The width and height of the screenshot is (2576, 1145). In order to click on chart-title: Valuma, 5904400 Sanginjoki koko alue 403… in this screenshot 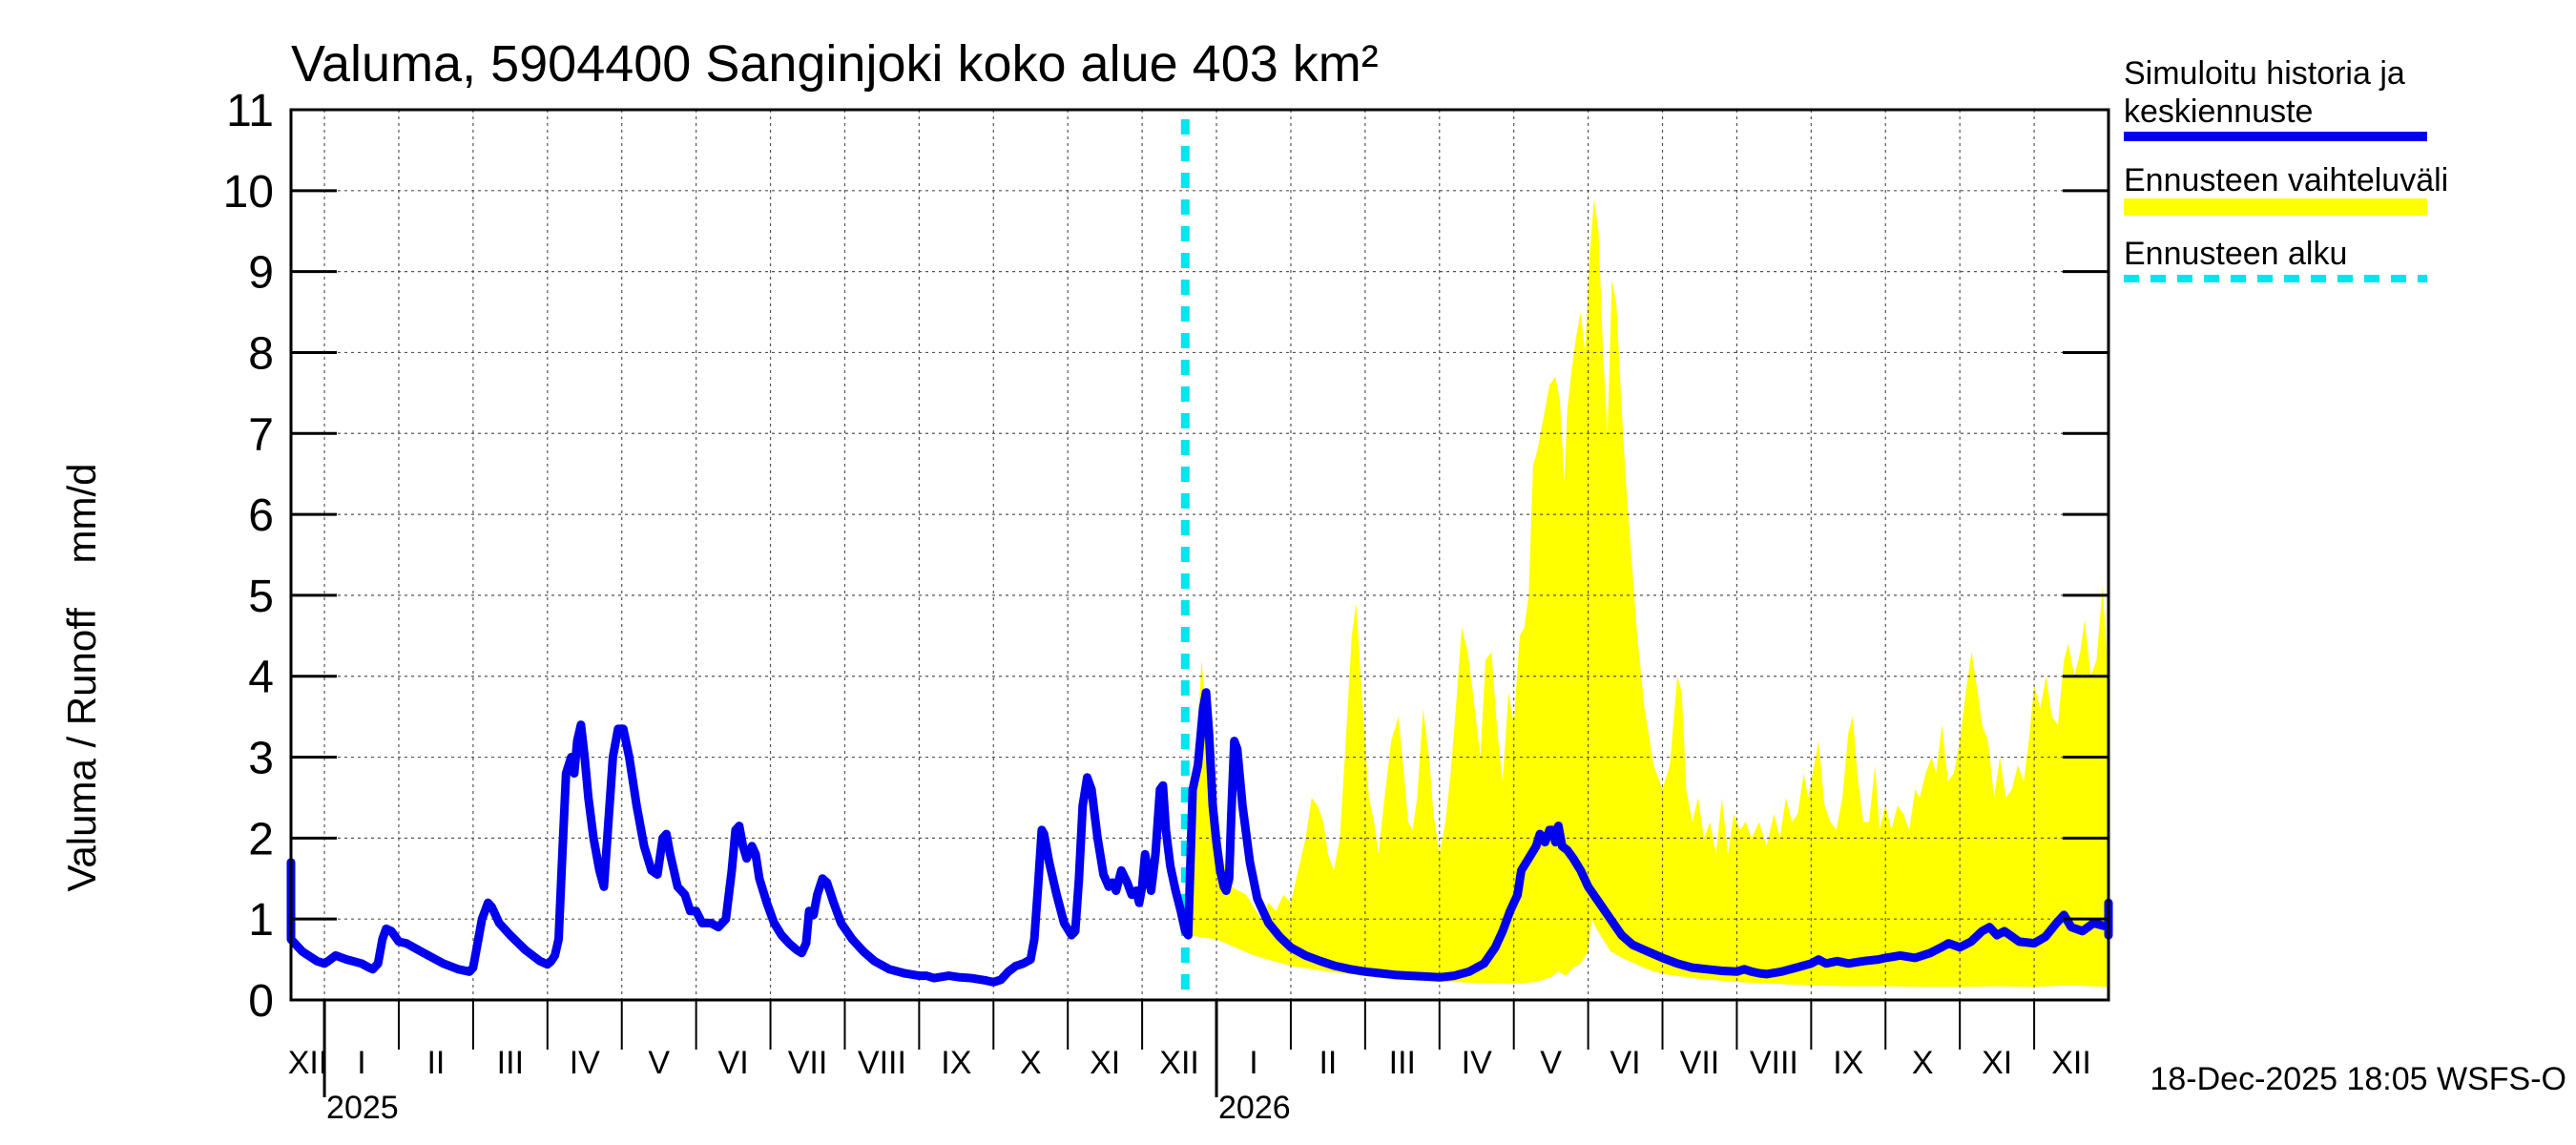, I will do `click(835, 64)`.